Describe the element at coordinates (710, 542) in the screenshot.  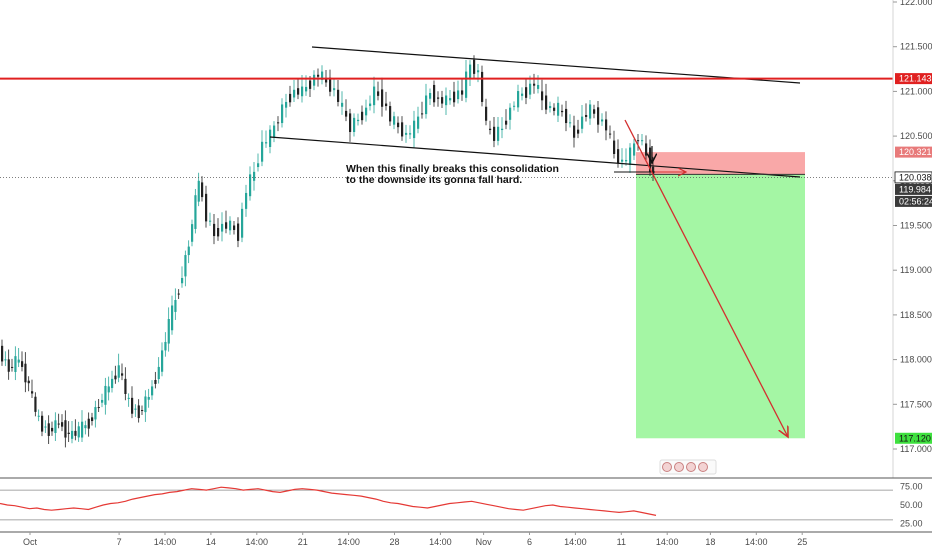
I see `time-tick-label: 18` at that location.